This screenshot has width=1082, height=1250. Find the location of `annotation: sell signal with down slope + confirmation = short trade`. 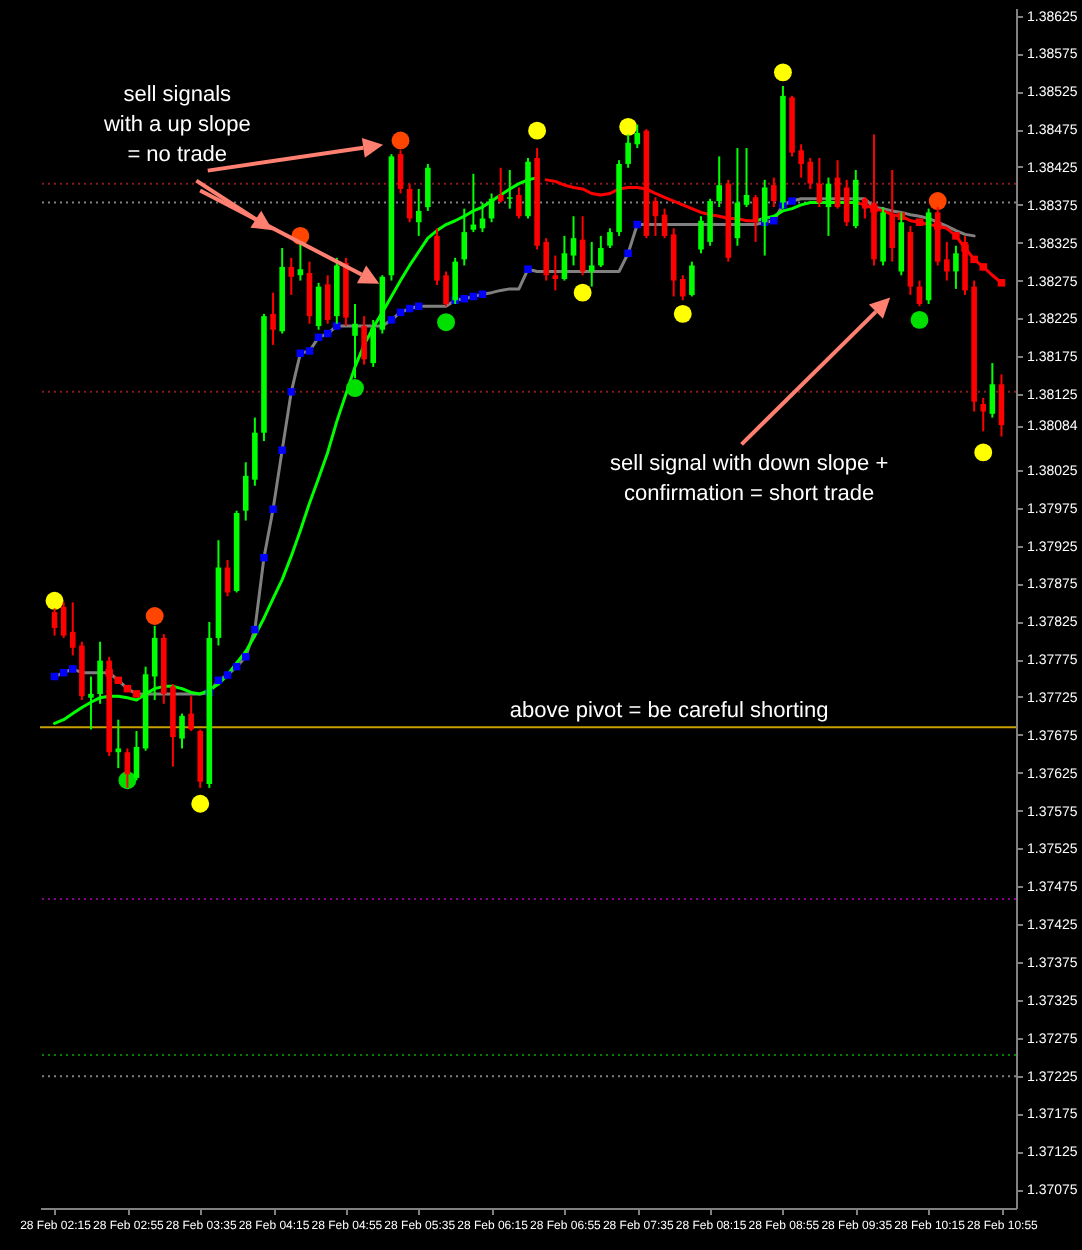

annotation: sell signal with down slope + confirmation = short trade is located at coordinates (749, 479).